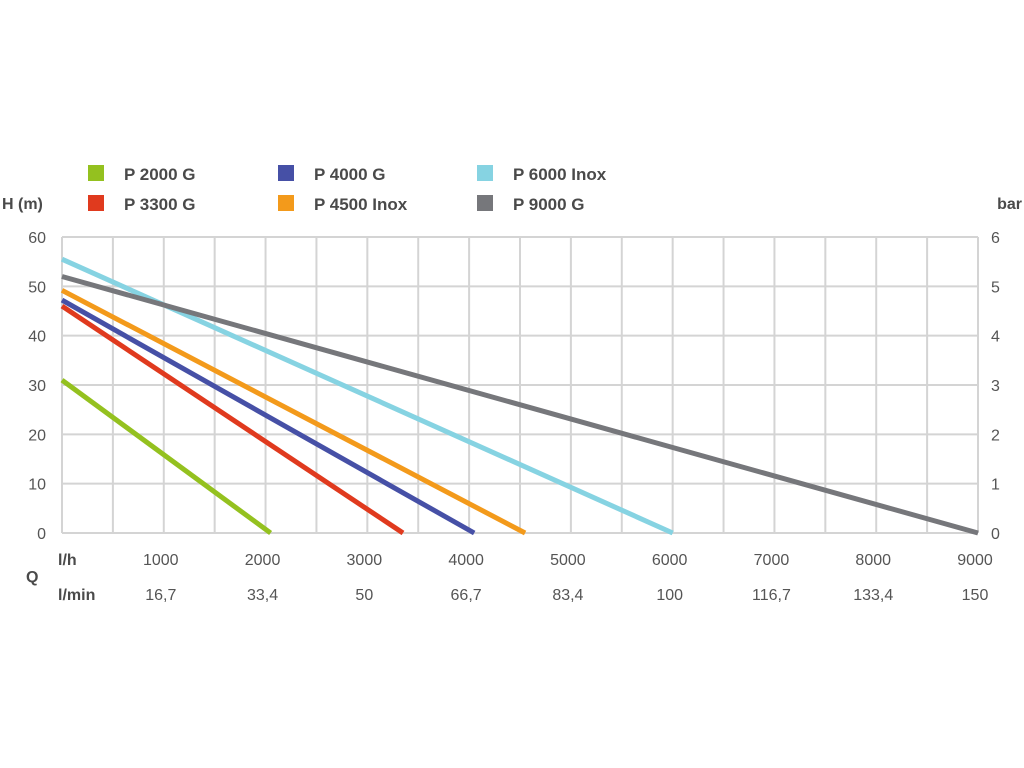 The height and width of the screenshot is (768, 1024). Describe the element at coordinates (365, 560) in the screenshot. I see `x-tick-lh: 3000` at that location.